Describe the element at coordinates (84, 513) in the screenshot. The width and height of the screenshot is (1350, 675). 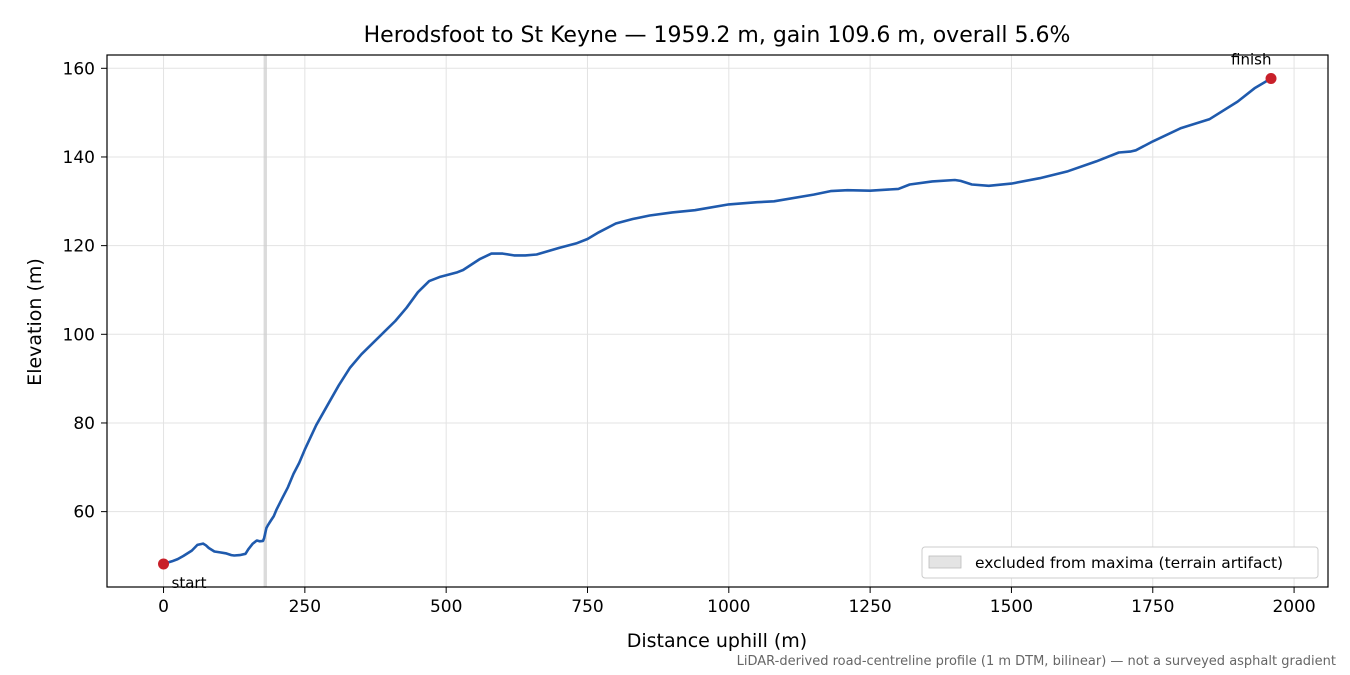
I see `y-tick-label: 60` at that location.